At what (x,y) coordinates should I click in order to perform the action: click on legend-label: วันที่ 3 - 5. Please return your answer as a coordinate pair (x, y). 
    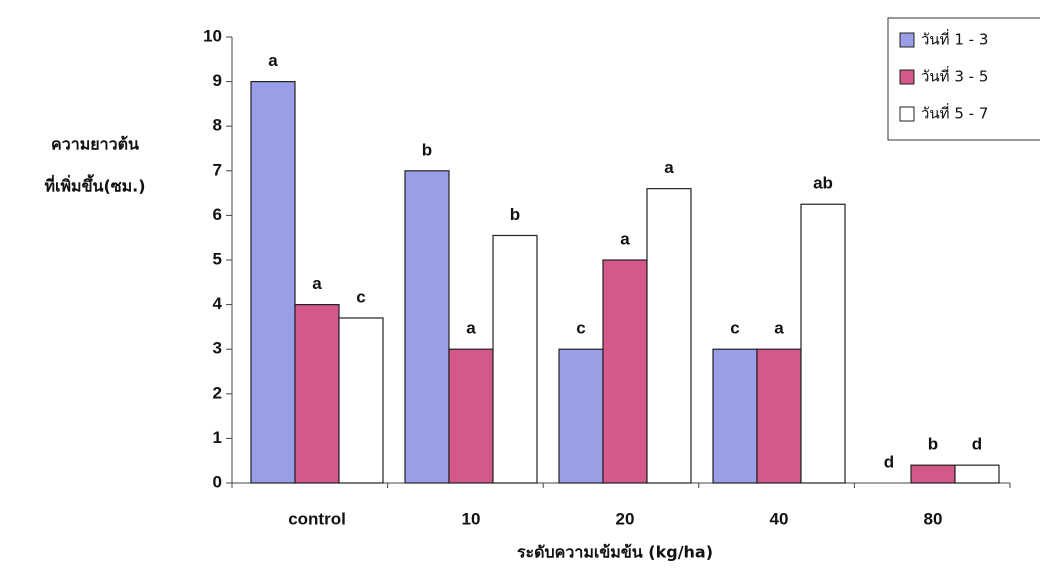
    Looking at the image, I should click on (954, 76).